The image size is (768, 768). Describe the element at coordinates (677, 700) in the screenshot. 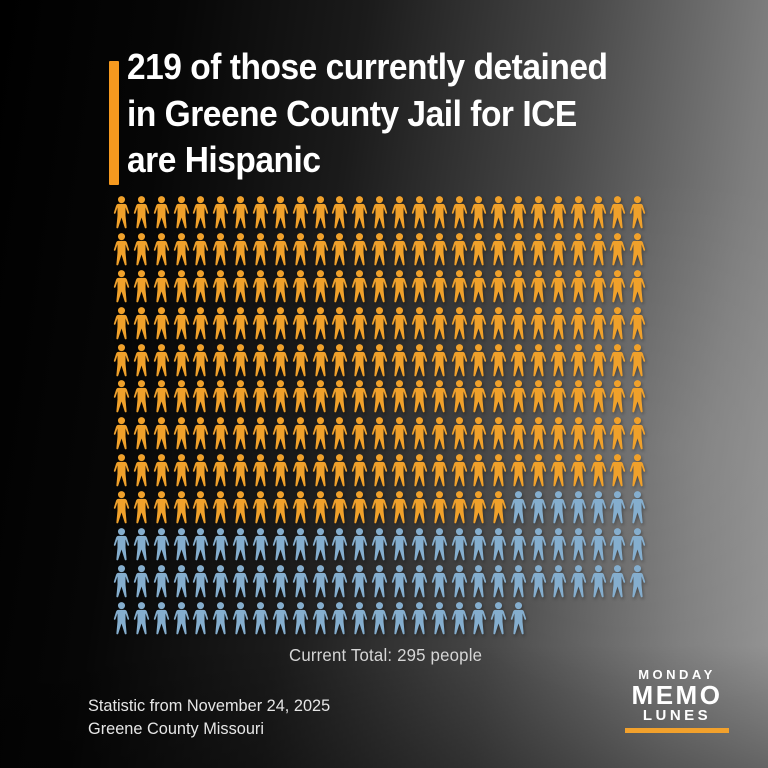

I see `brand-logo: MONDAY MEMO LUNES` at that location.